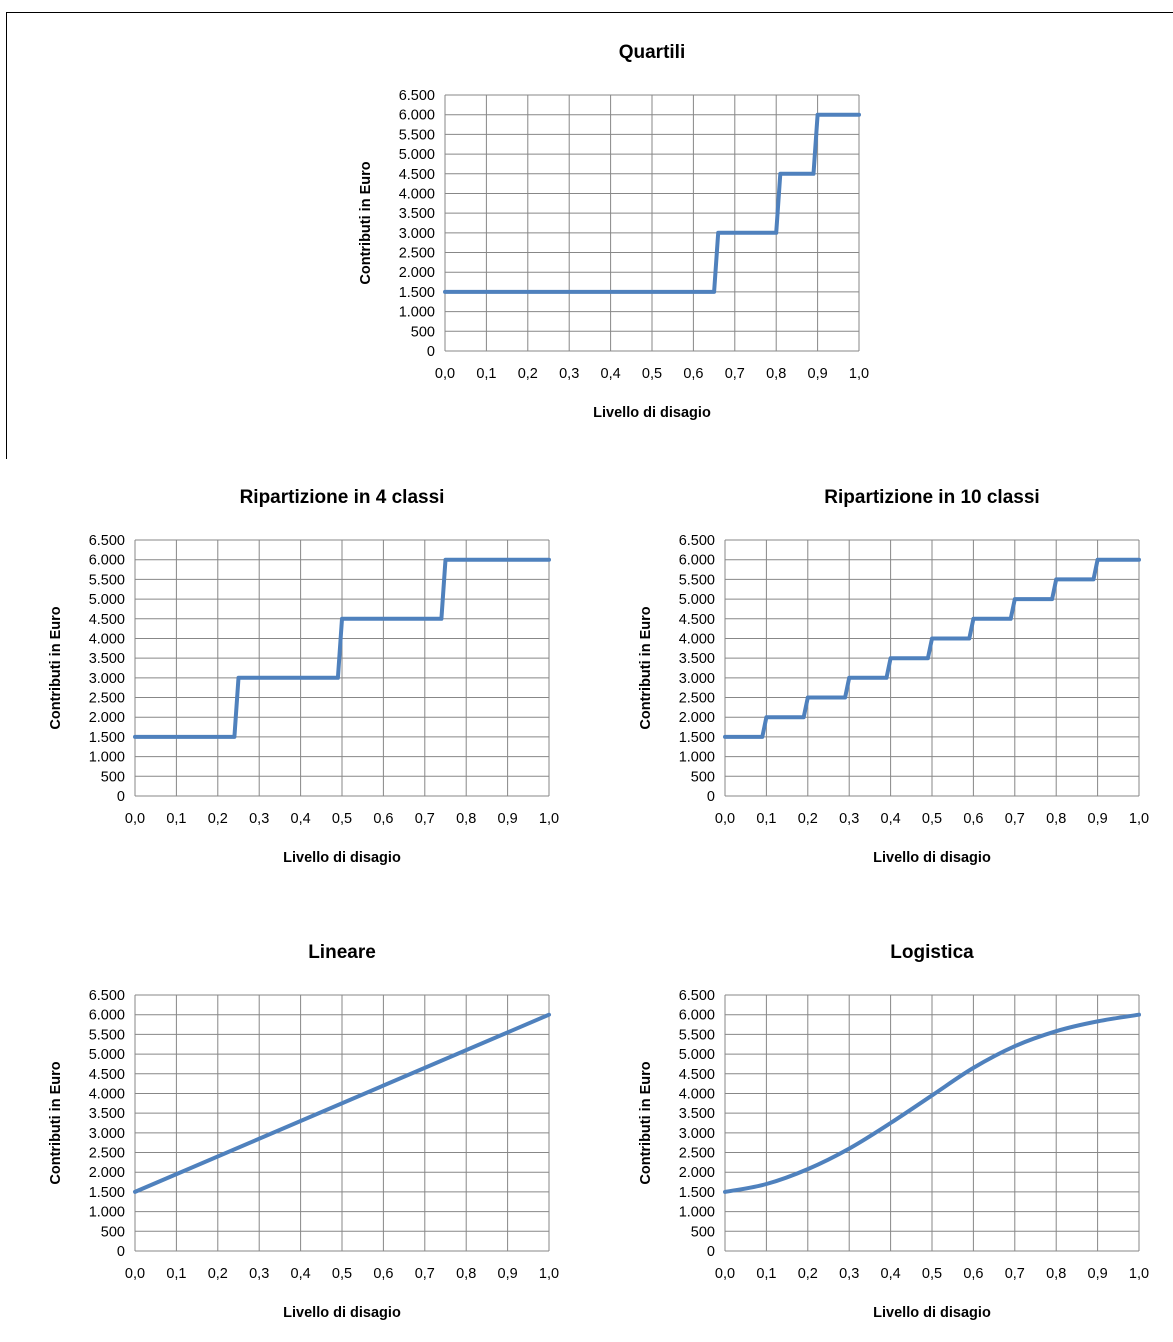 The height and width of the screenshot is (1342, 1173). Describe the element at coordinates (652, 52) in the screenshot. I see `chart-title: Quartili` at that location.